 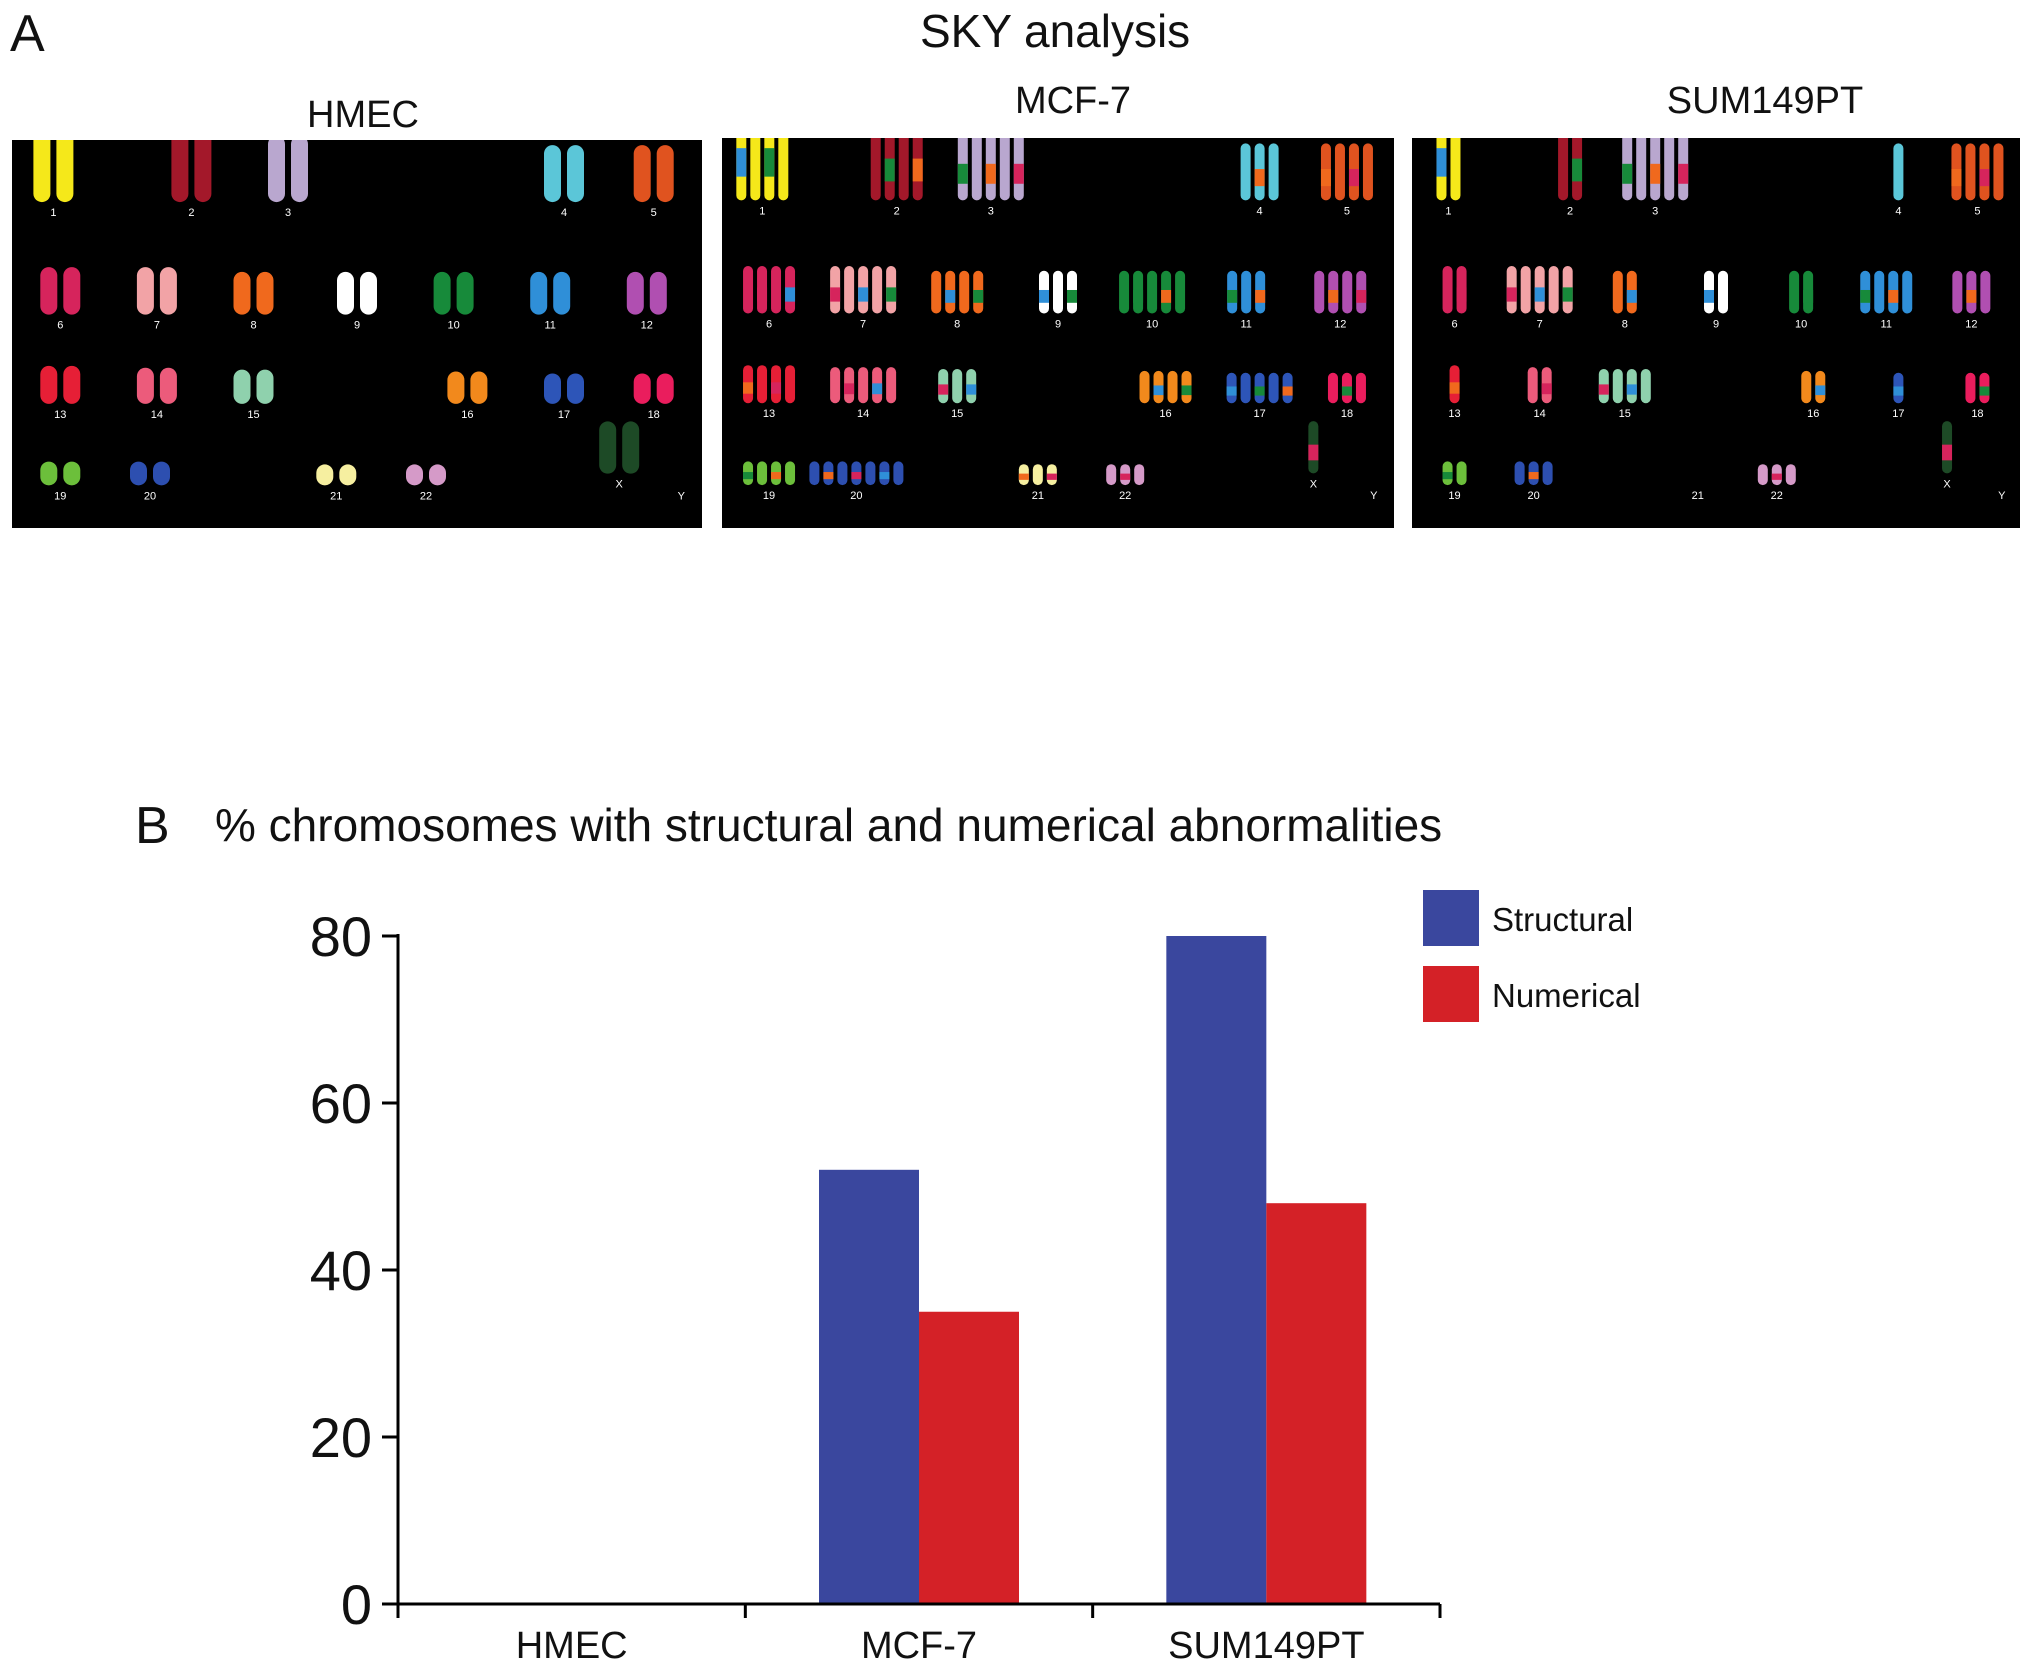 I want to click on panel-a-letter: A, so click(x=27, y=34).